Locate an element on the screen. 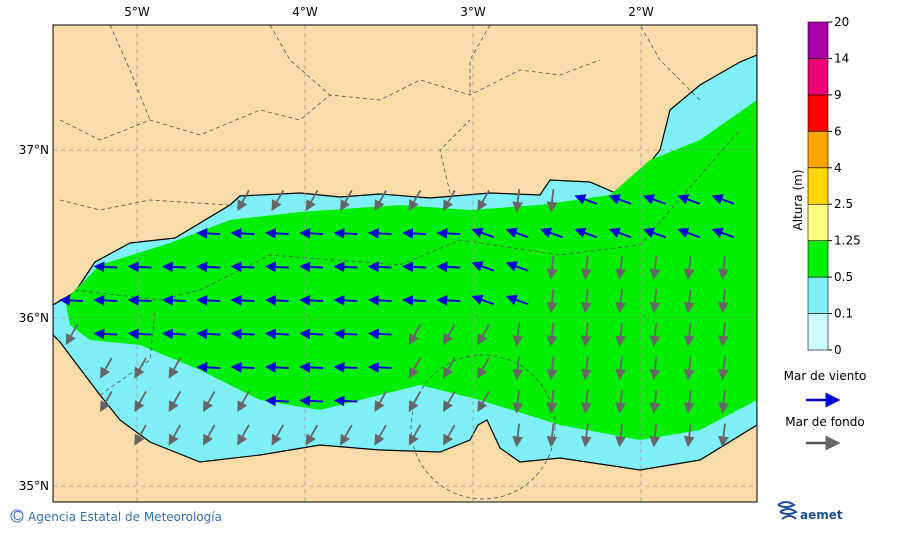 Image resolution: width=900 pixels, height=537 pixels. lon-label: 2°W is located at coordinates (641, 12).